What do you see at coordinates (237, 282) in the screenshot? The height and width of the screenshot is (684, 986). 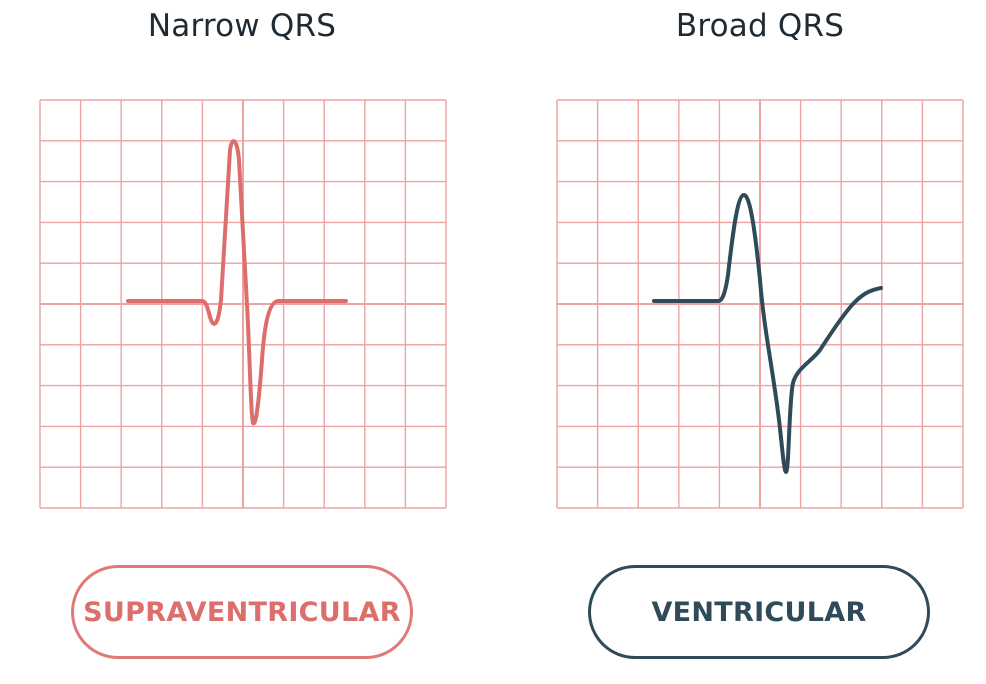 I see `narrow-qrs-trace` at bounding box center [237, 282].